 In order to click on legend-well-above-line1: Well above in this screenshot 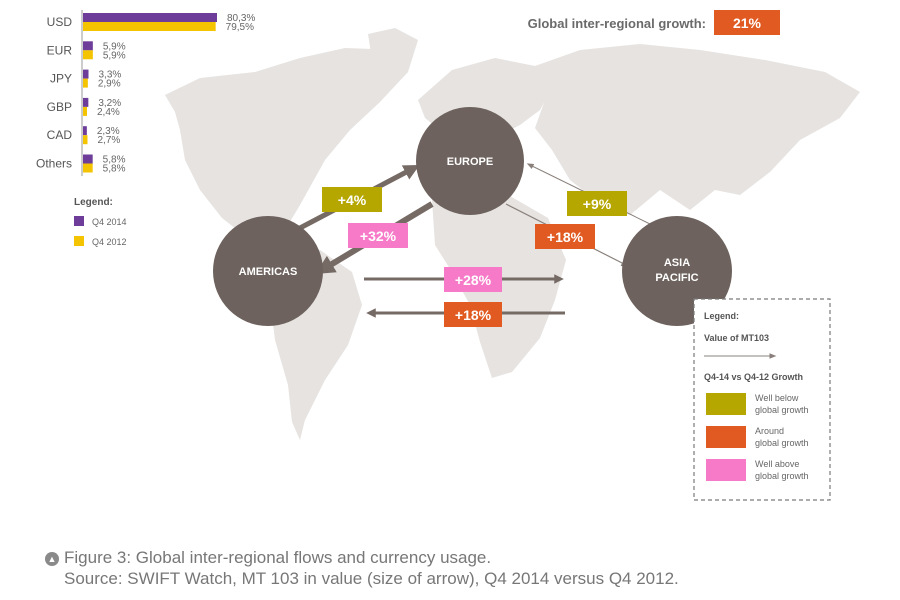, I will do `click(777, 464)`.